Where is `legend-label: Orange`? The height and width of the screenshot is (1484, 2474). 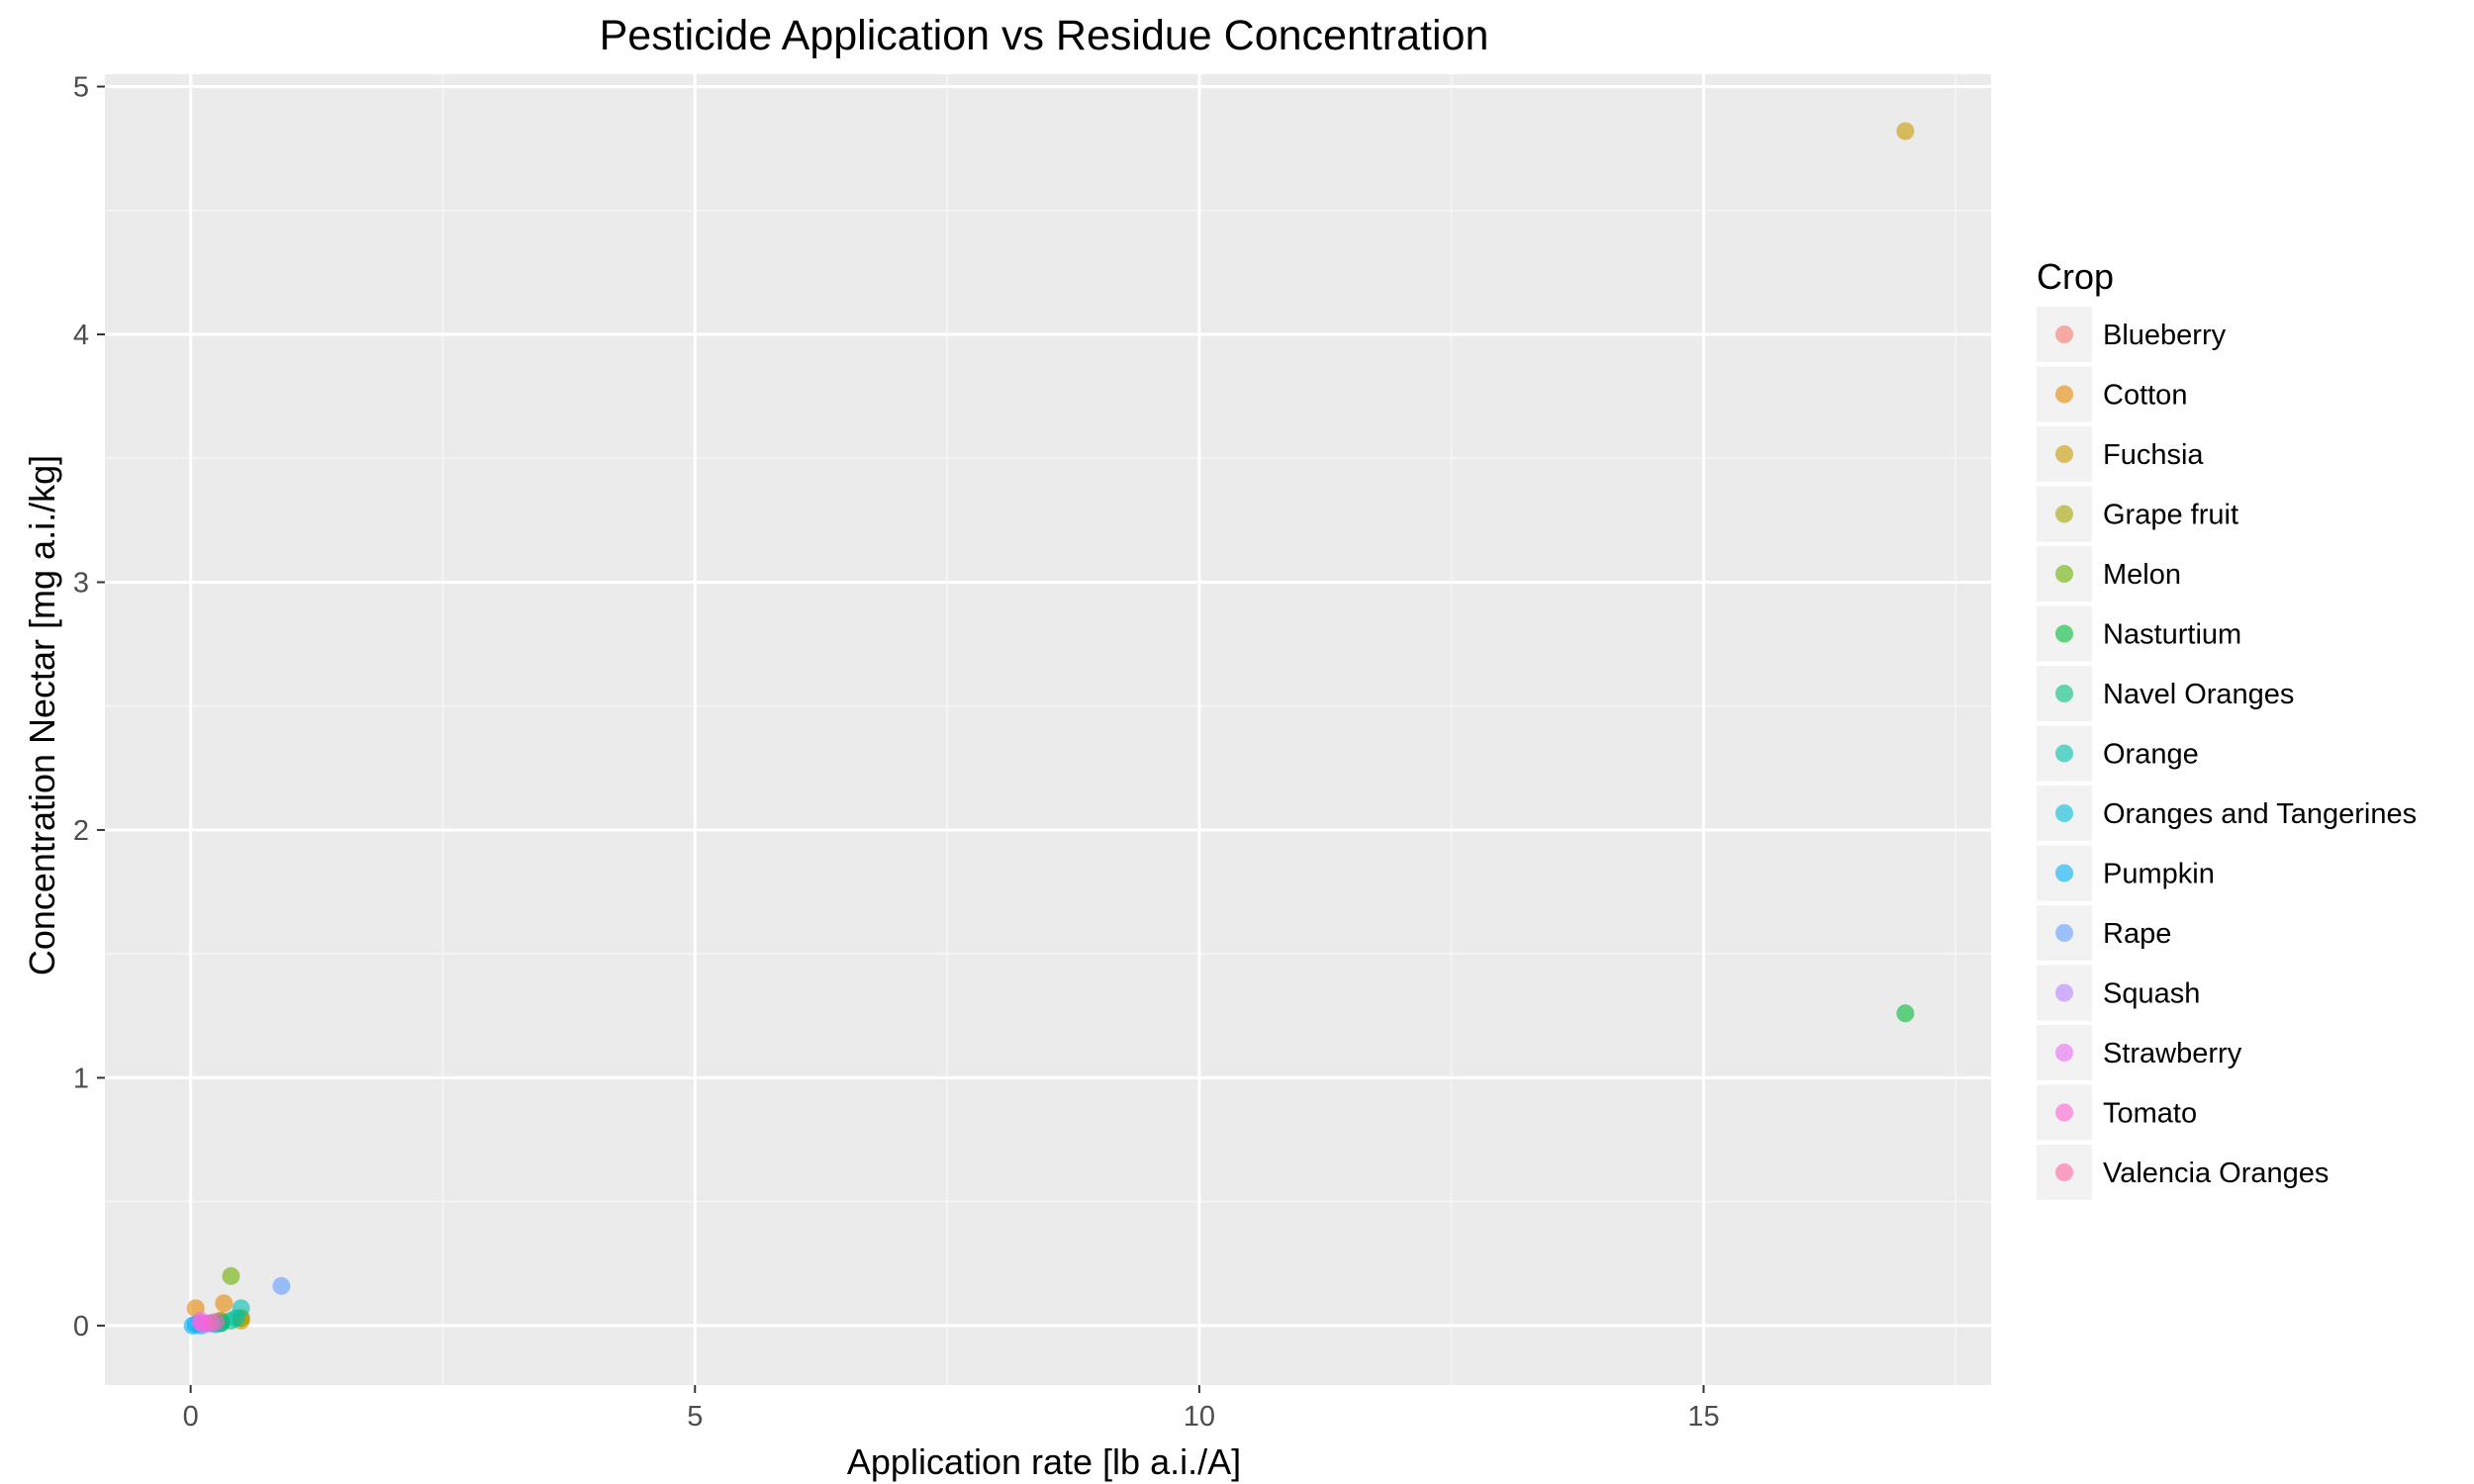
legend-label: Orange is located at coordinates (2151, 755).